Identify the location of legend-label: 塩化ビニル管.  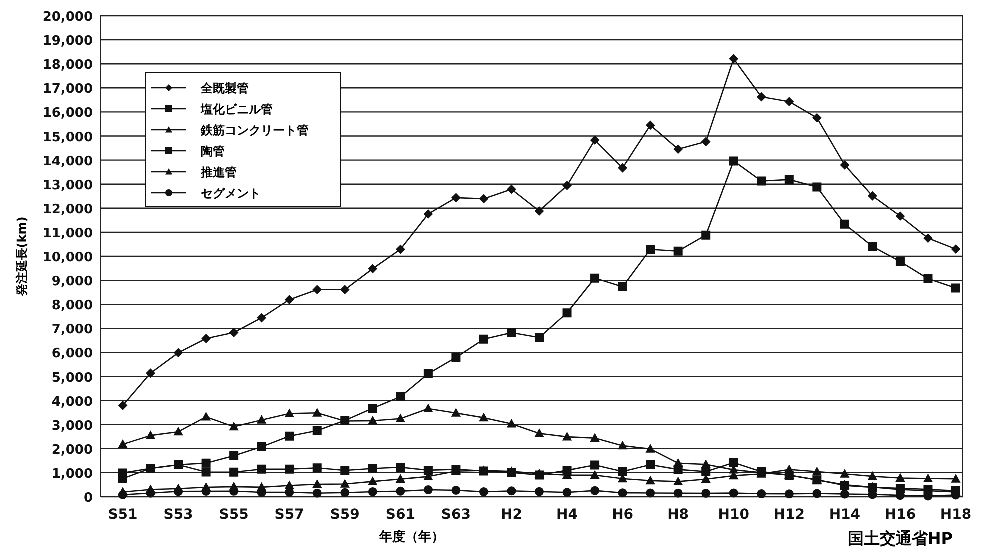
(236, 109).